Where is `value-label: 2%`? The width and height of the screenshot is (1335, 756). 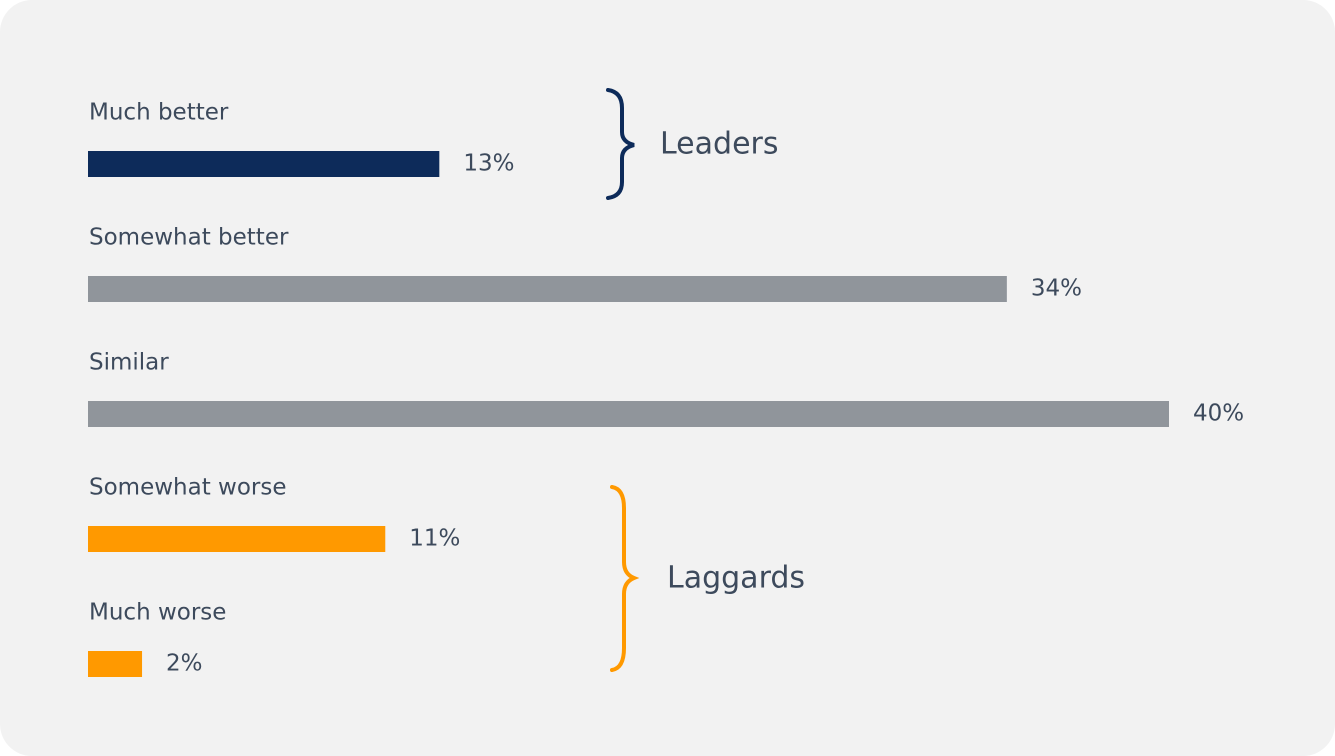 value-label: 2% is located at coordinates (184, 664).